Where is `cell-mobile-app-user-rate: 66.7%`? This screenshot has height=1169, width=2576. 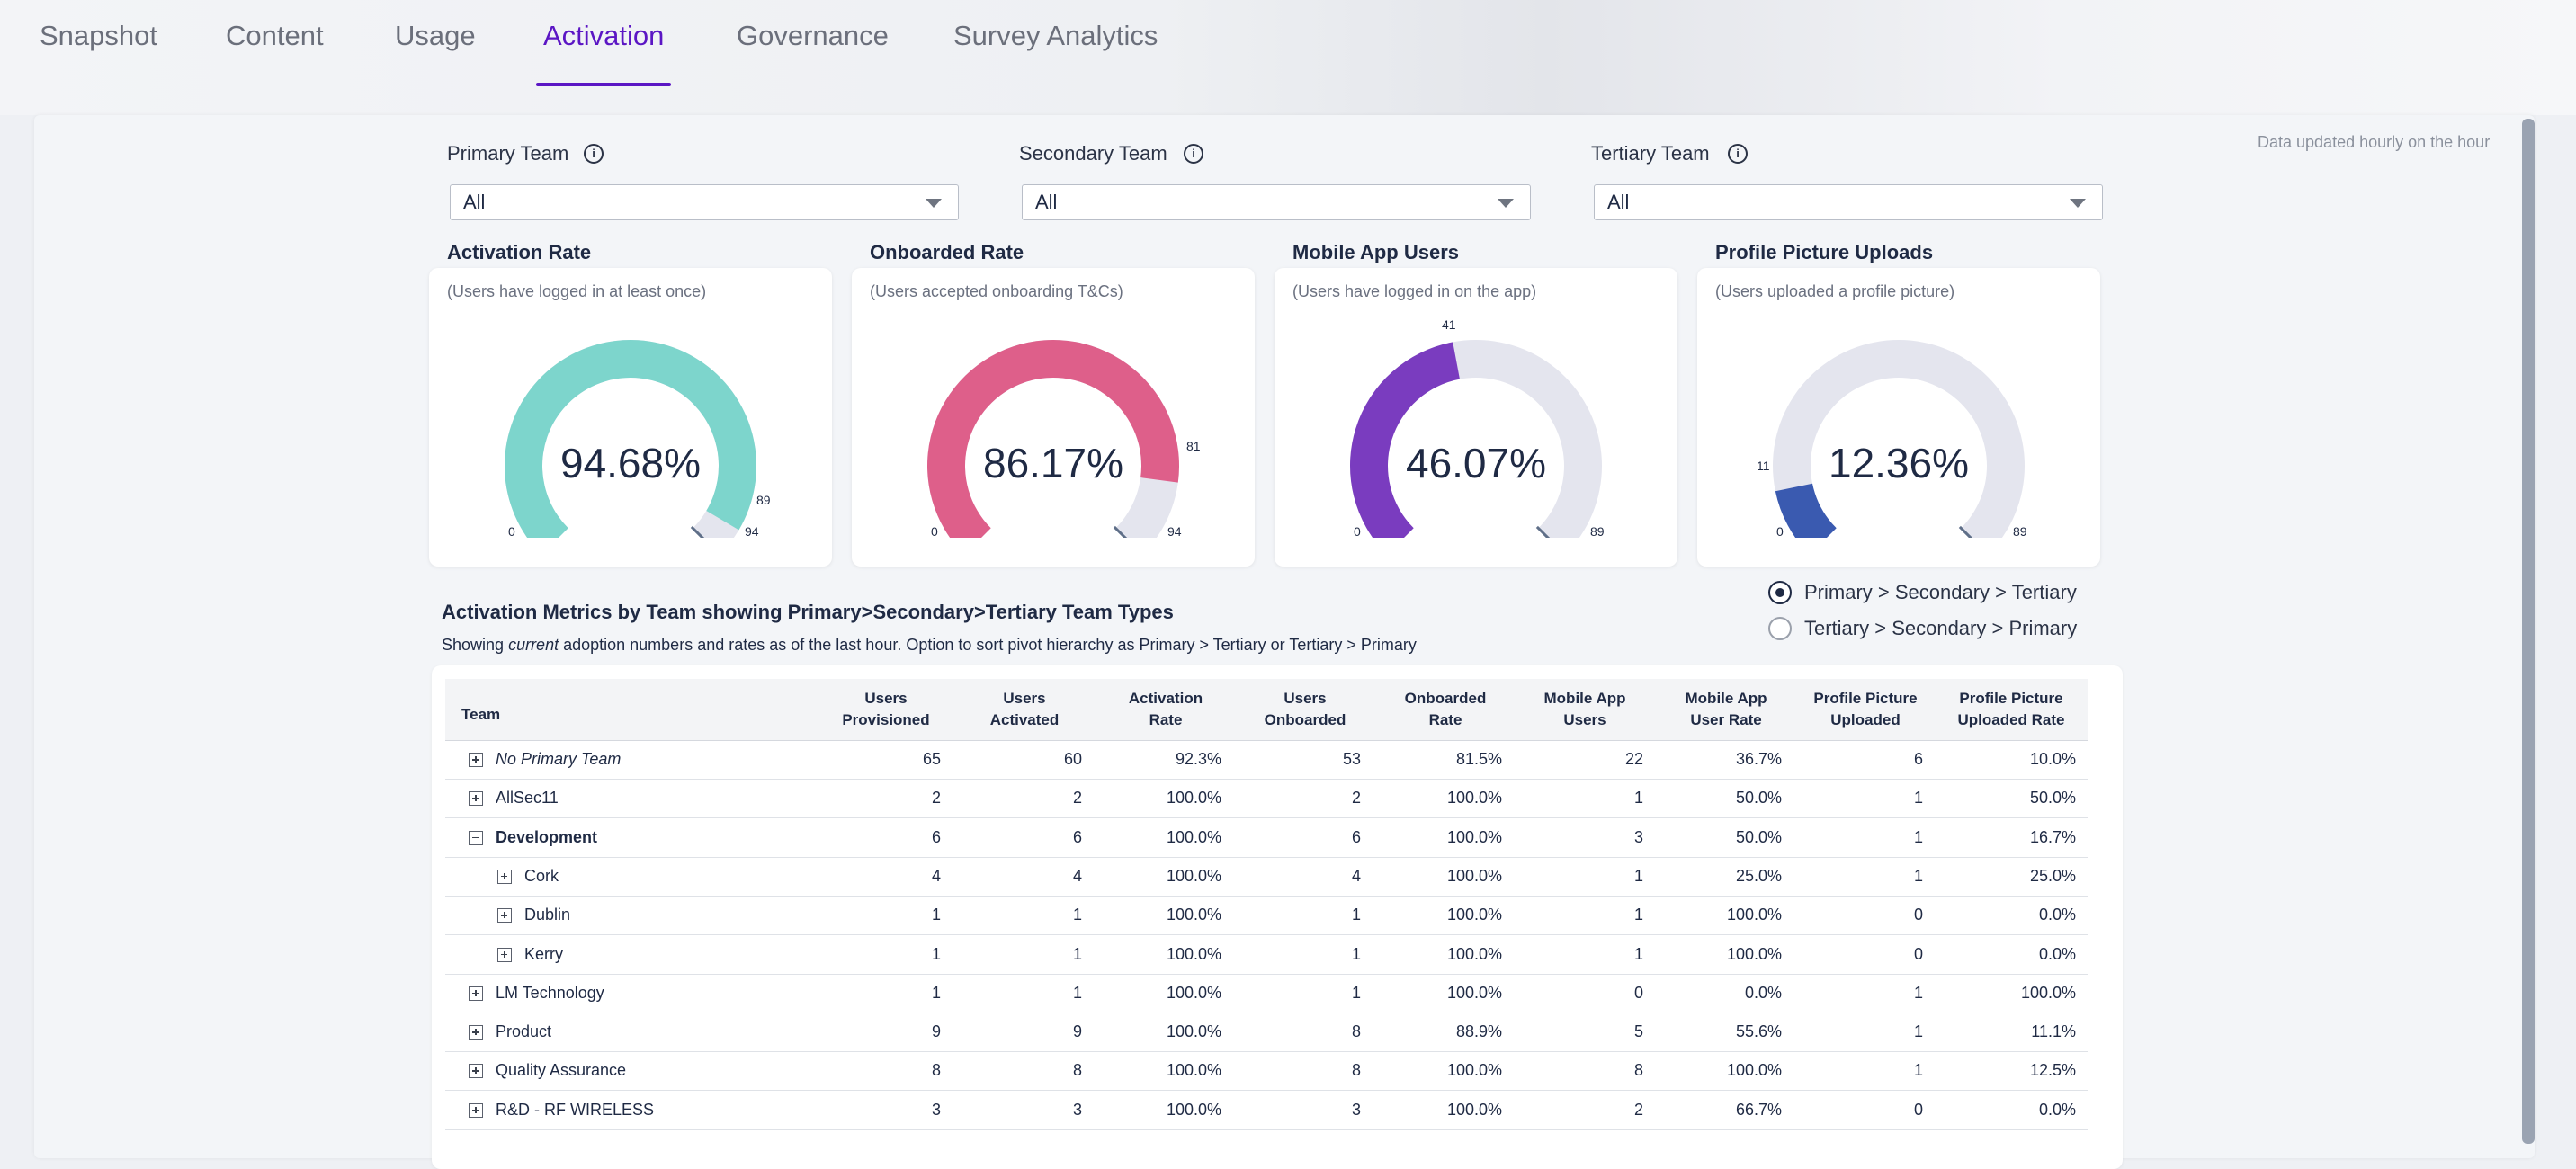
cell-mobile-app-user-rate: 66.7% is located at coordinates (1758, 1109).